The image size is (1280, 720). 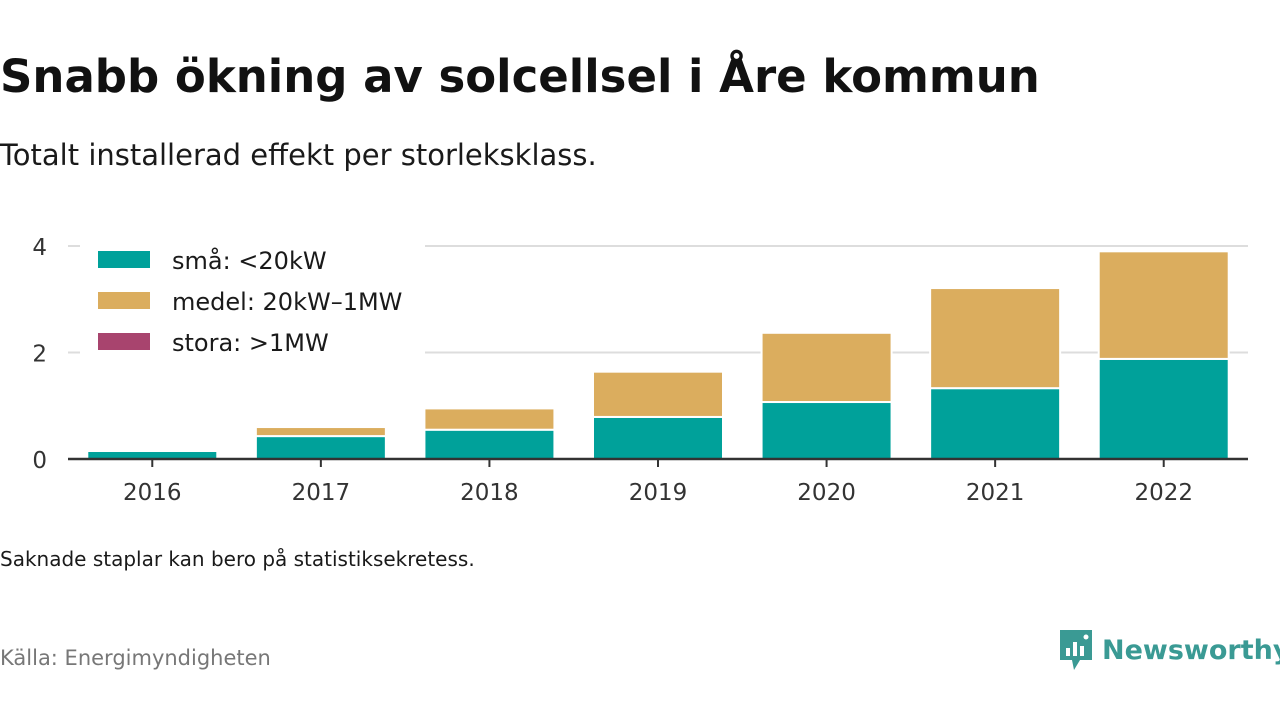 I want to click on y-tick-label: 0, so click(x=39, y=461).